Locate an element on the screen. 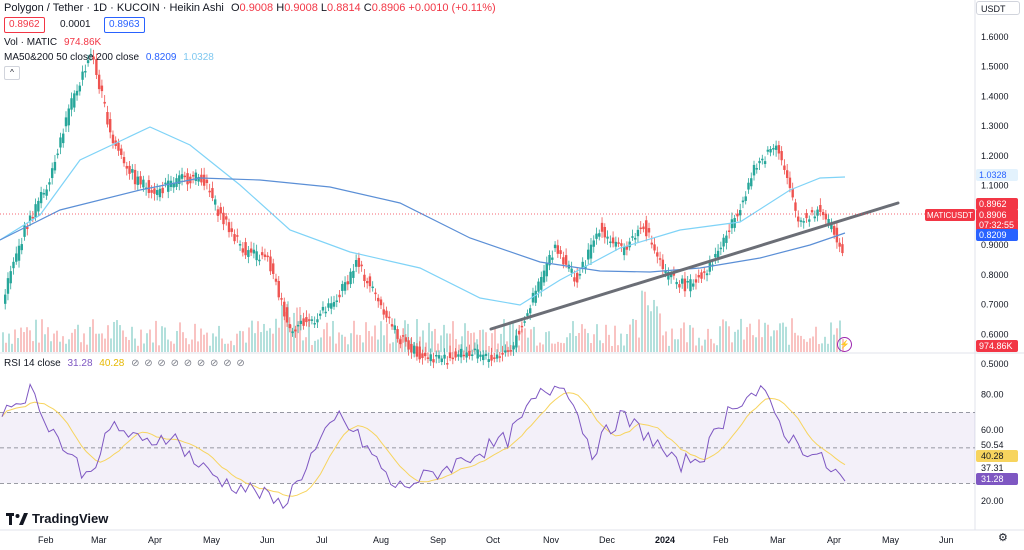  symbol-badge: MATICUSDT is located at coordinates (950, 215).